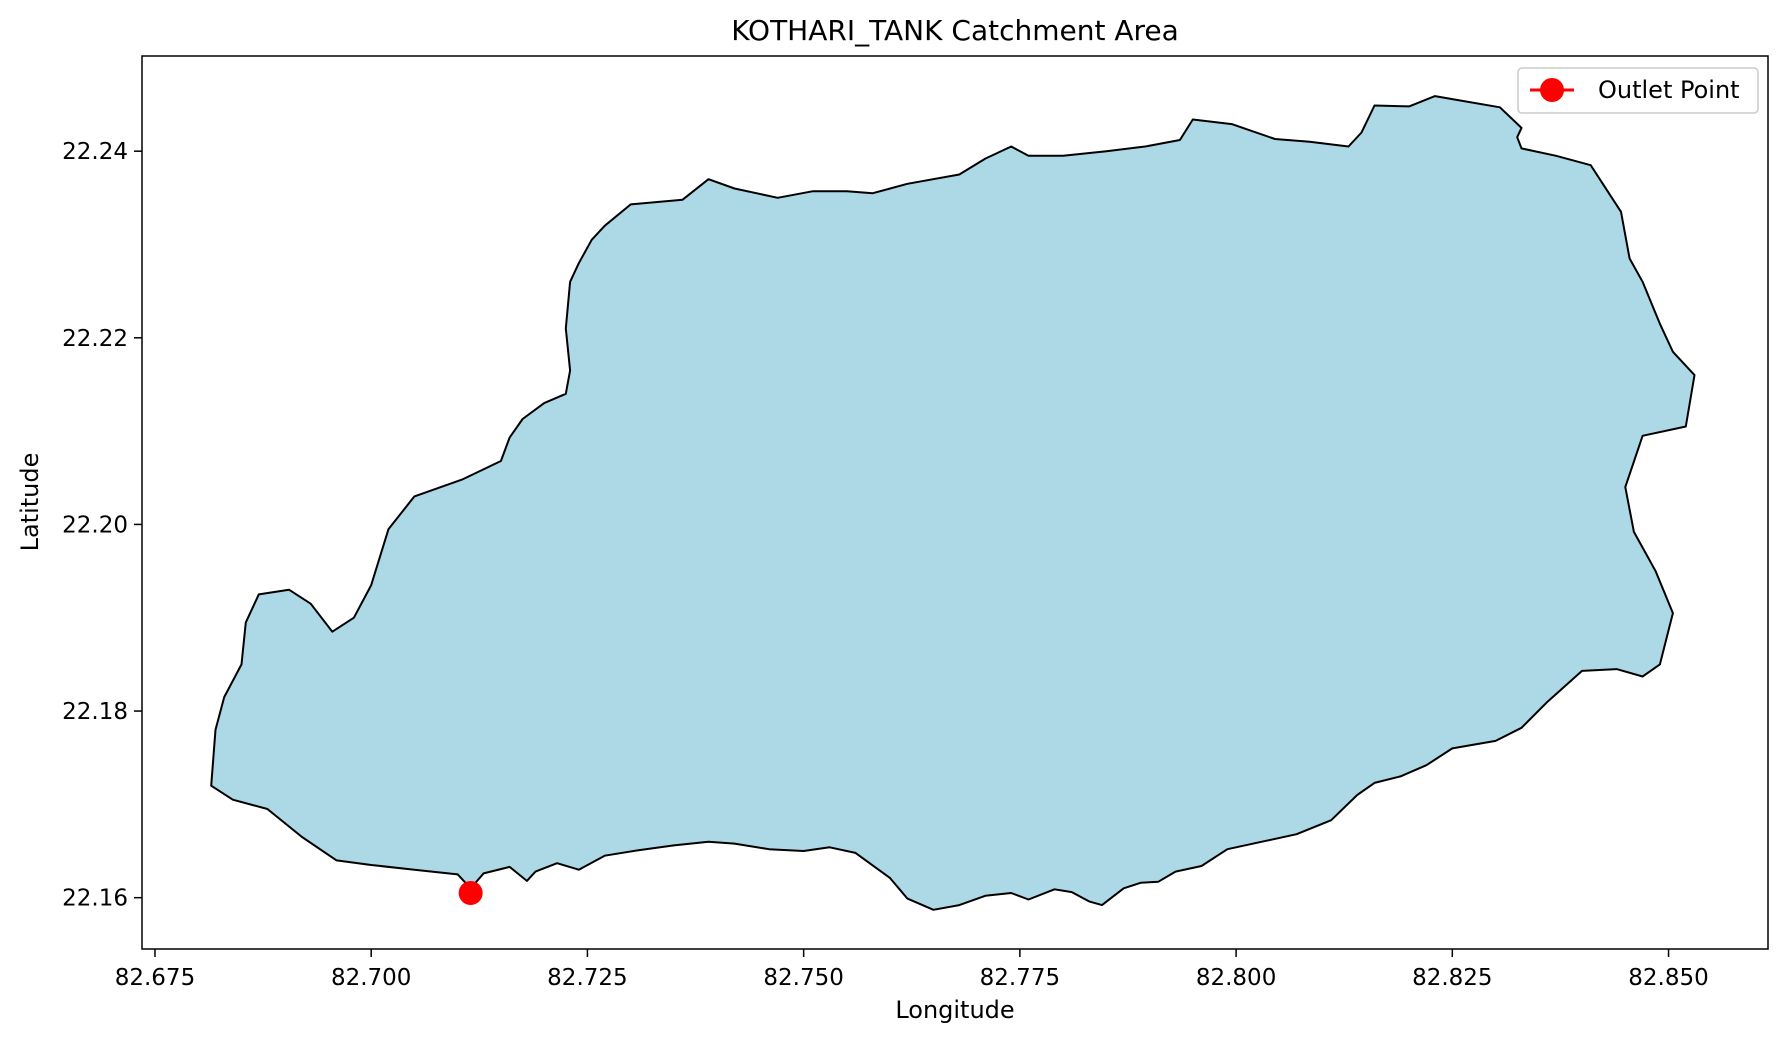  I want to click on y-tick-label-2: 22.20, so click(95, 525).